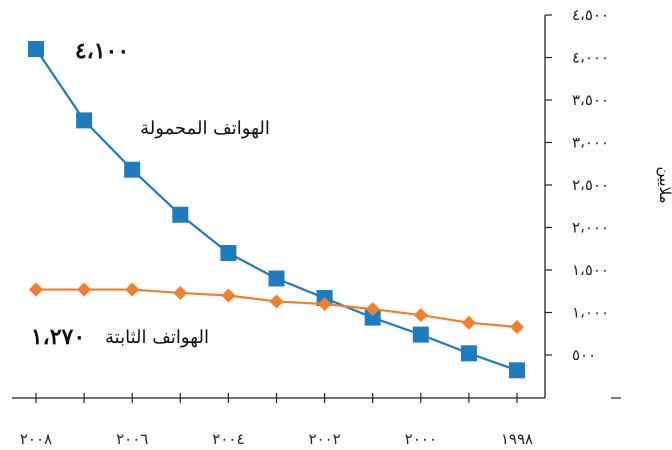  What do you see at coordinates (590, 313) in the screenshot?
I see `y-tick-label: ١،٠٠٠` at bounding box center [590, 313].